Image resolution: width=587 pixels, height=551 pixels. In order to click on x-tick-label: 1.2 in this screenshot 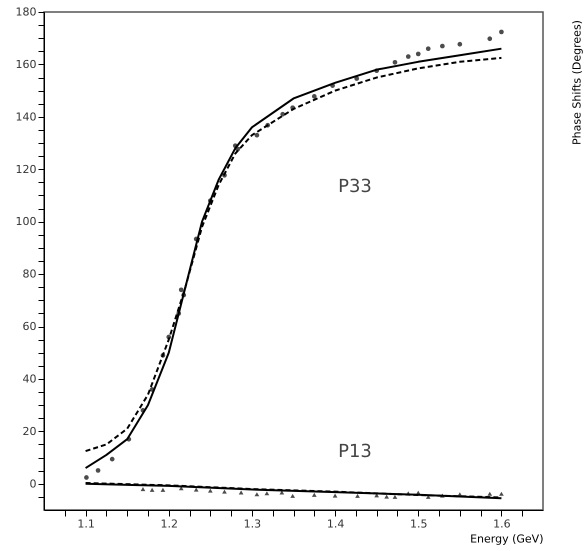, I will do `click(169, 524)`.